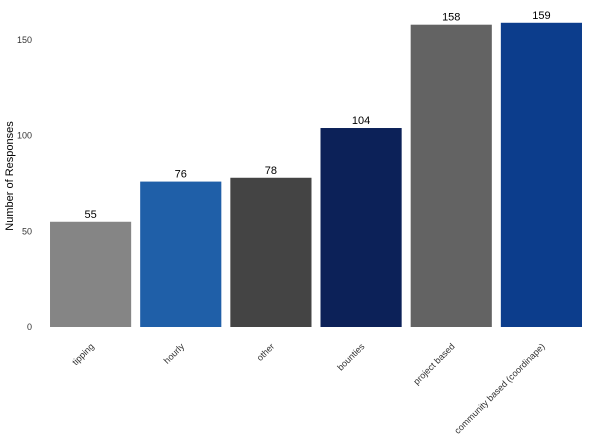 This screenshot has width=600, height=435. I want to click on y-tick-label: 100, so click(24, 136).